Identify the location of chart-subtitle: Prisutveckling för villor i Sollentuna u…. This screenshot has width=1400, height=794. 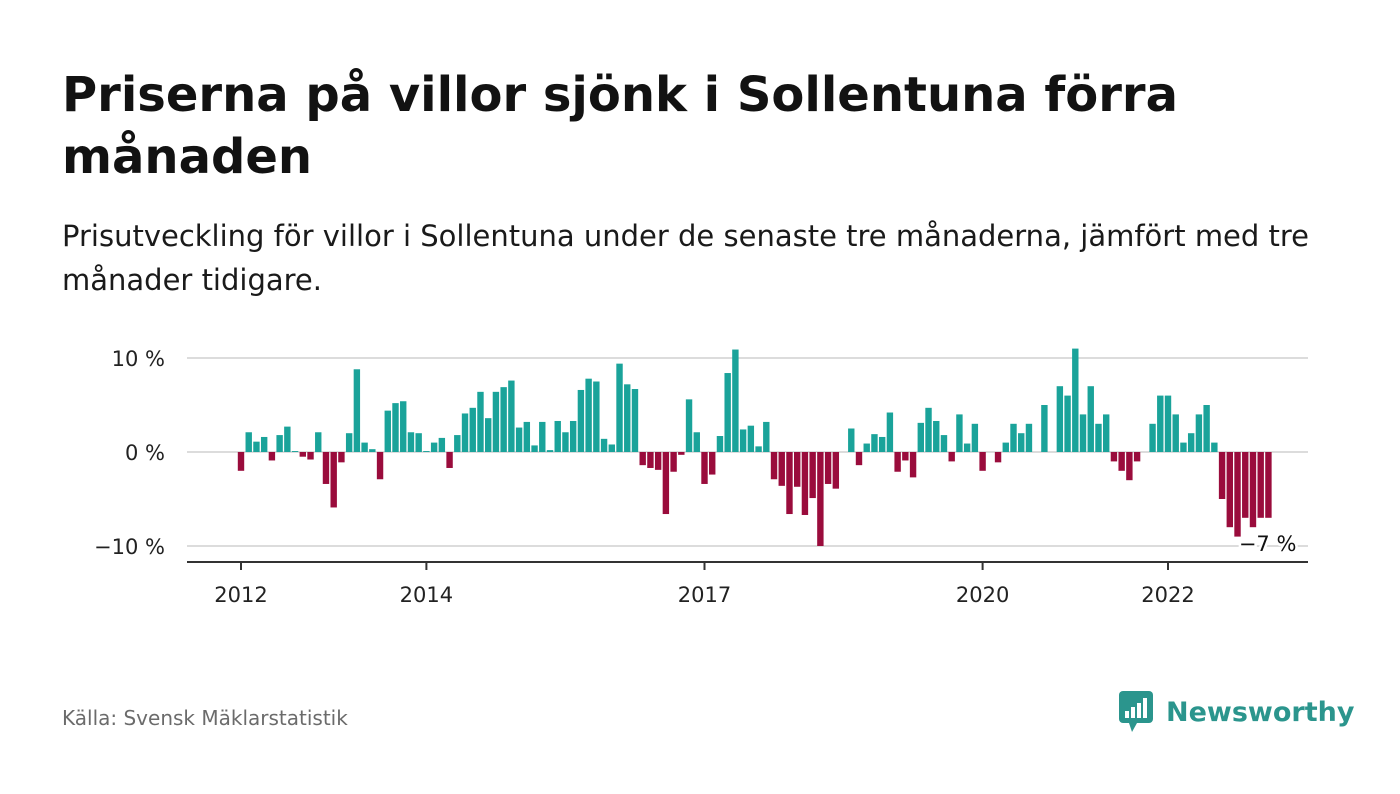
(686, 258).